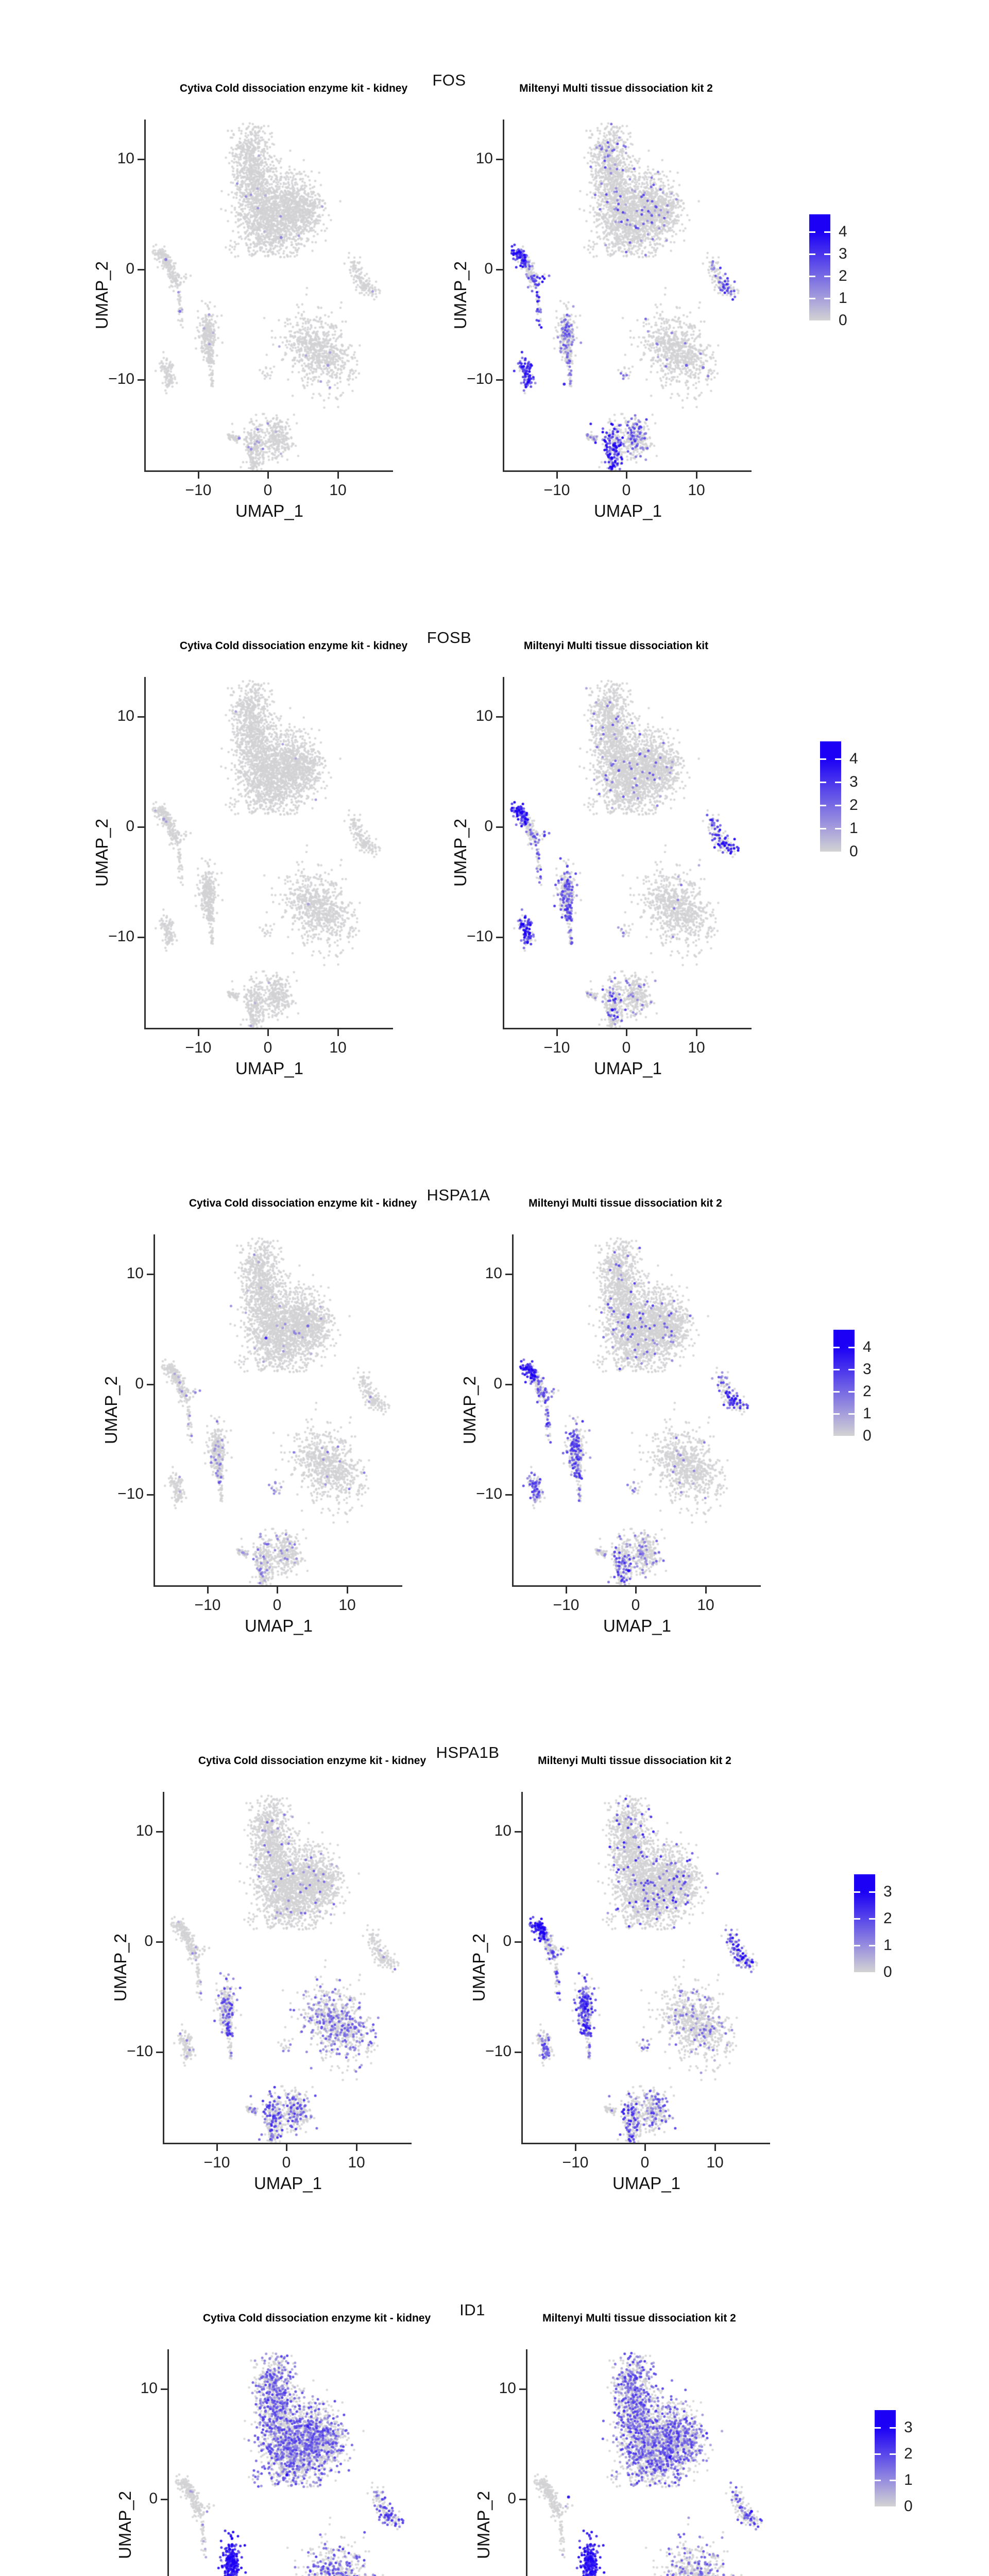 The width and height of the screenshot is (989, 2576). Describe the element at coordinates (616, 646) in the screenshot. I see `panel-title-miltenyi: Miltenyi Multi tissue dissociation kit` at that location.